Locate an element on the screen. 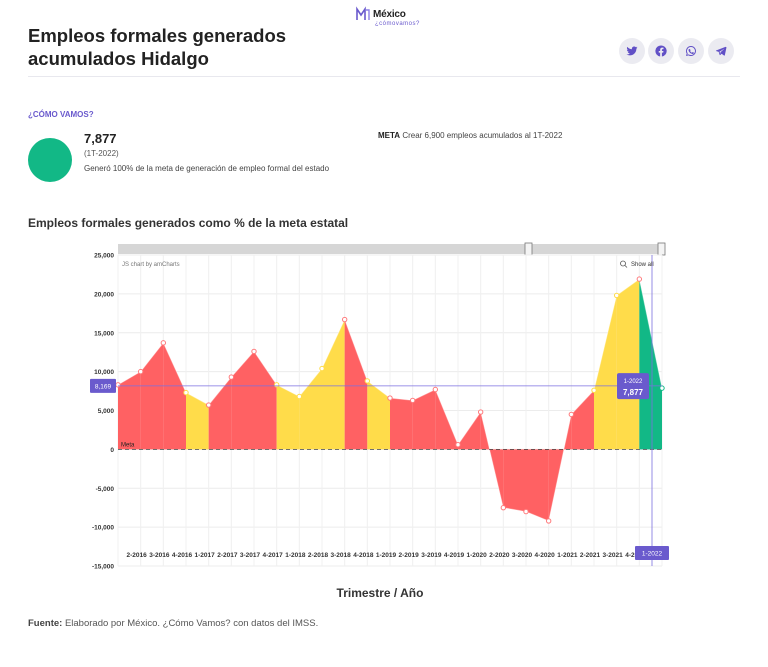 The image size is (768, 667). x-tick-label: 3-2020 is located at coordinates (522, 555).